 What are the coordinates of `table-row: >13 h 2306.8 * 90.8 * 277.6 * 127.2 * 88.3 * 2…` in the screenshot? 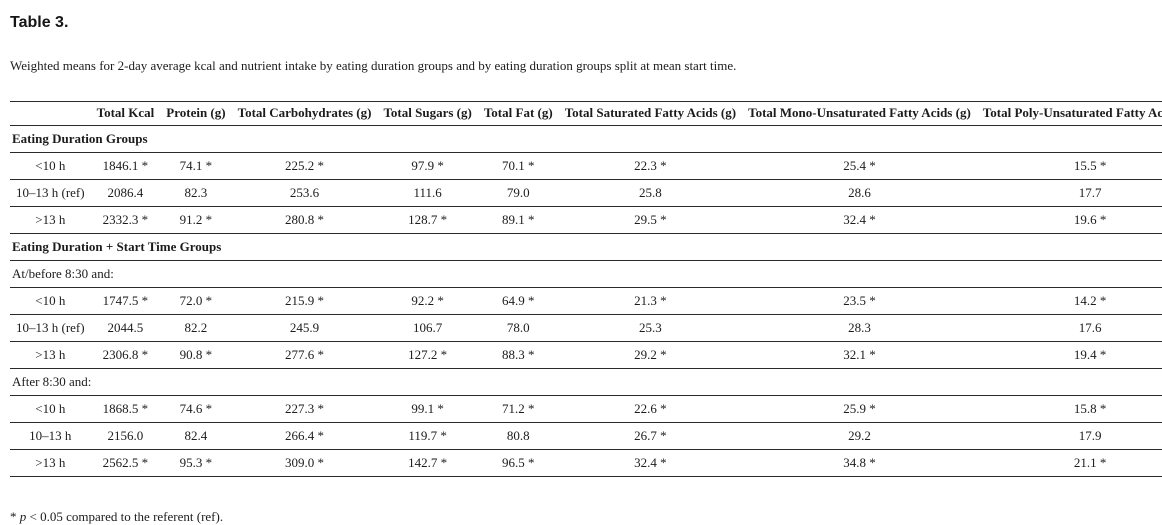 It's located at (586, 355).